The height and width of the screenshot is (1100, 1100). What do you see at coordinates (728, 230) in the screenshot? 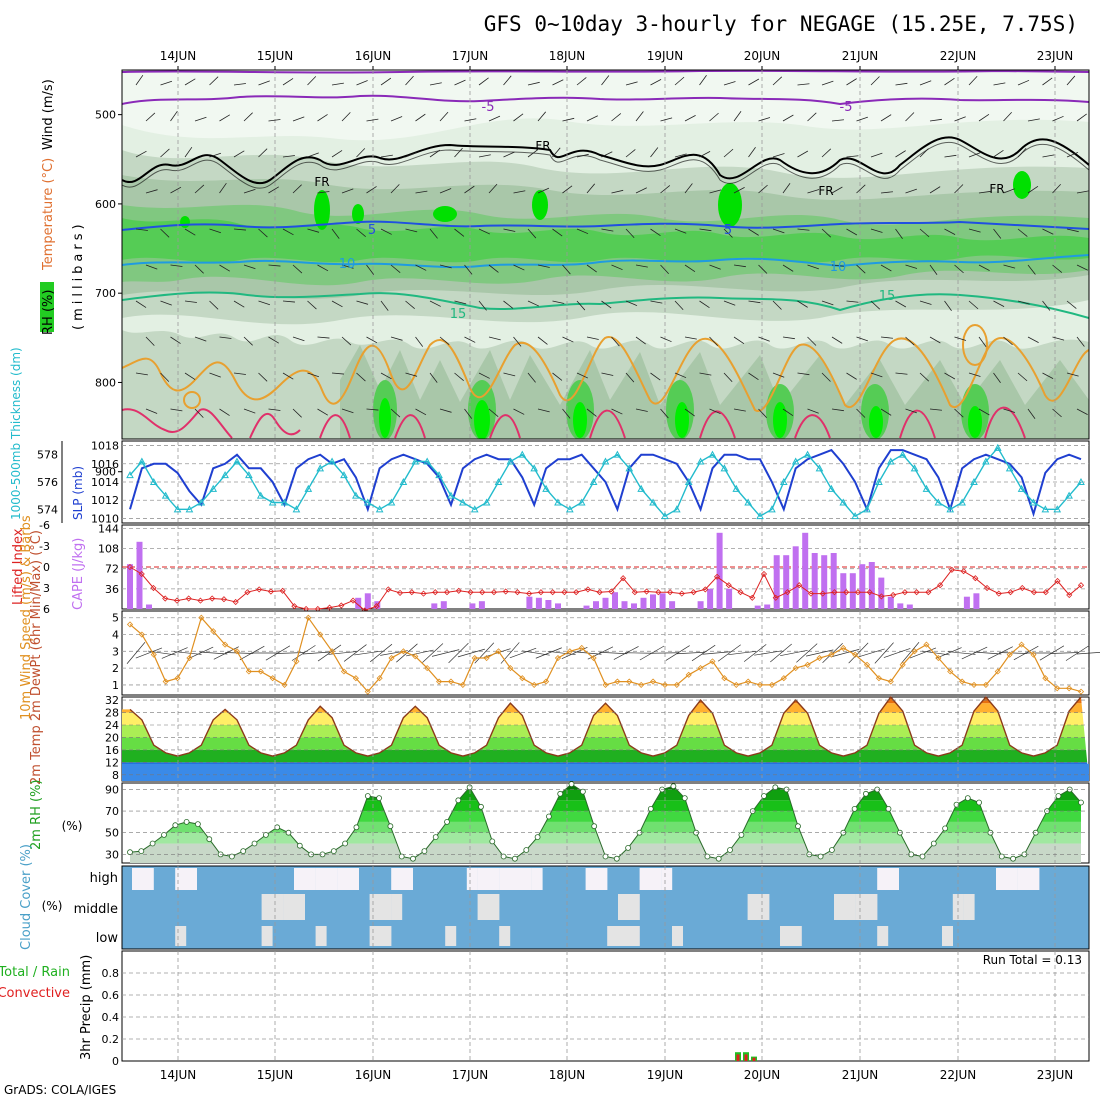
I see `temperature-contour-label: 5` at bounding box center [728, 230].